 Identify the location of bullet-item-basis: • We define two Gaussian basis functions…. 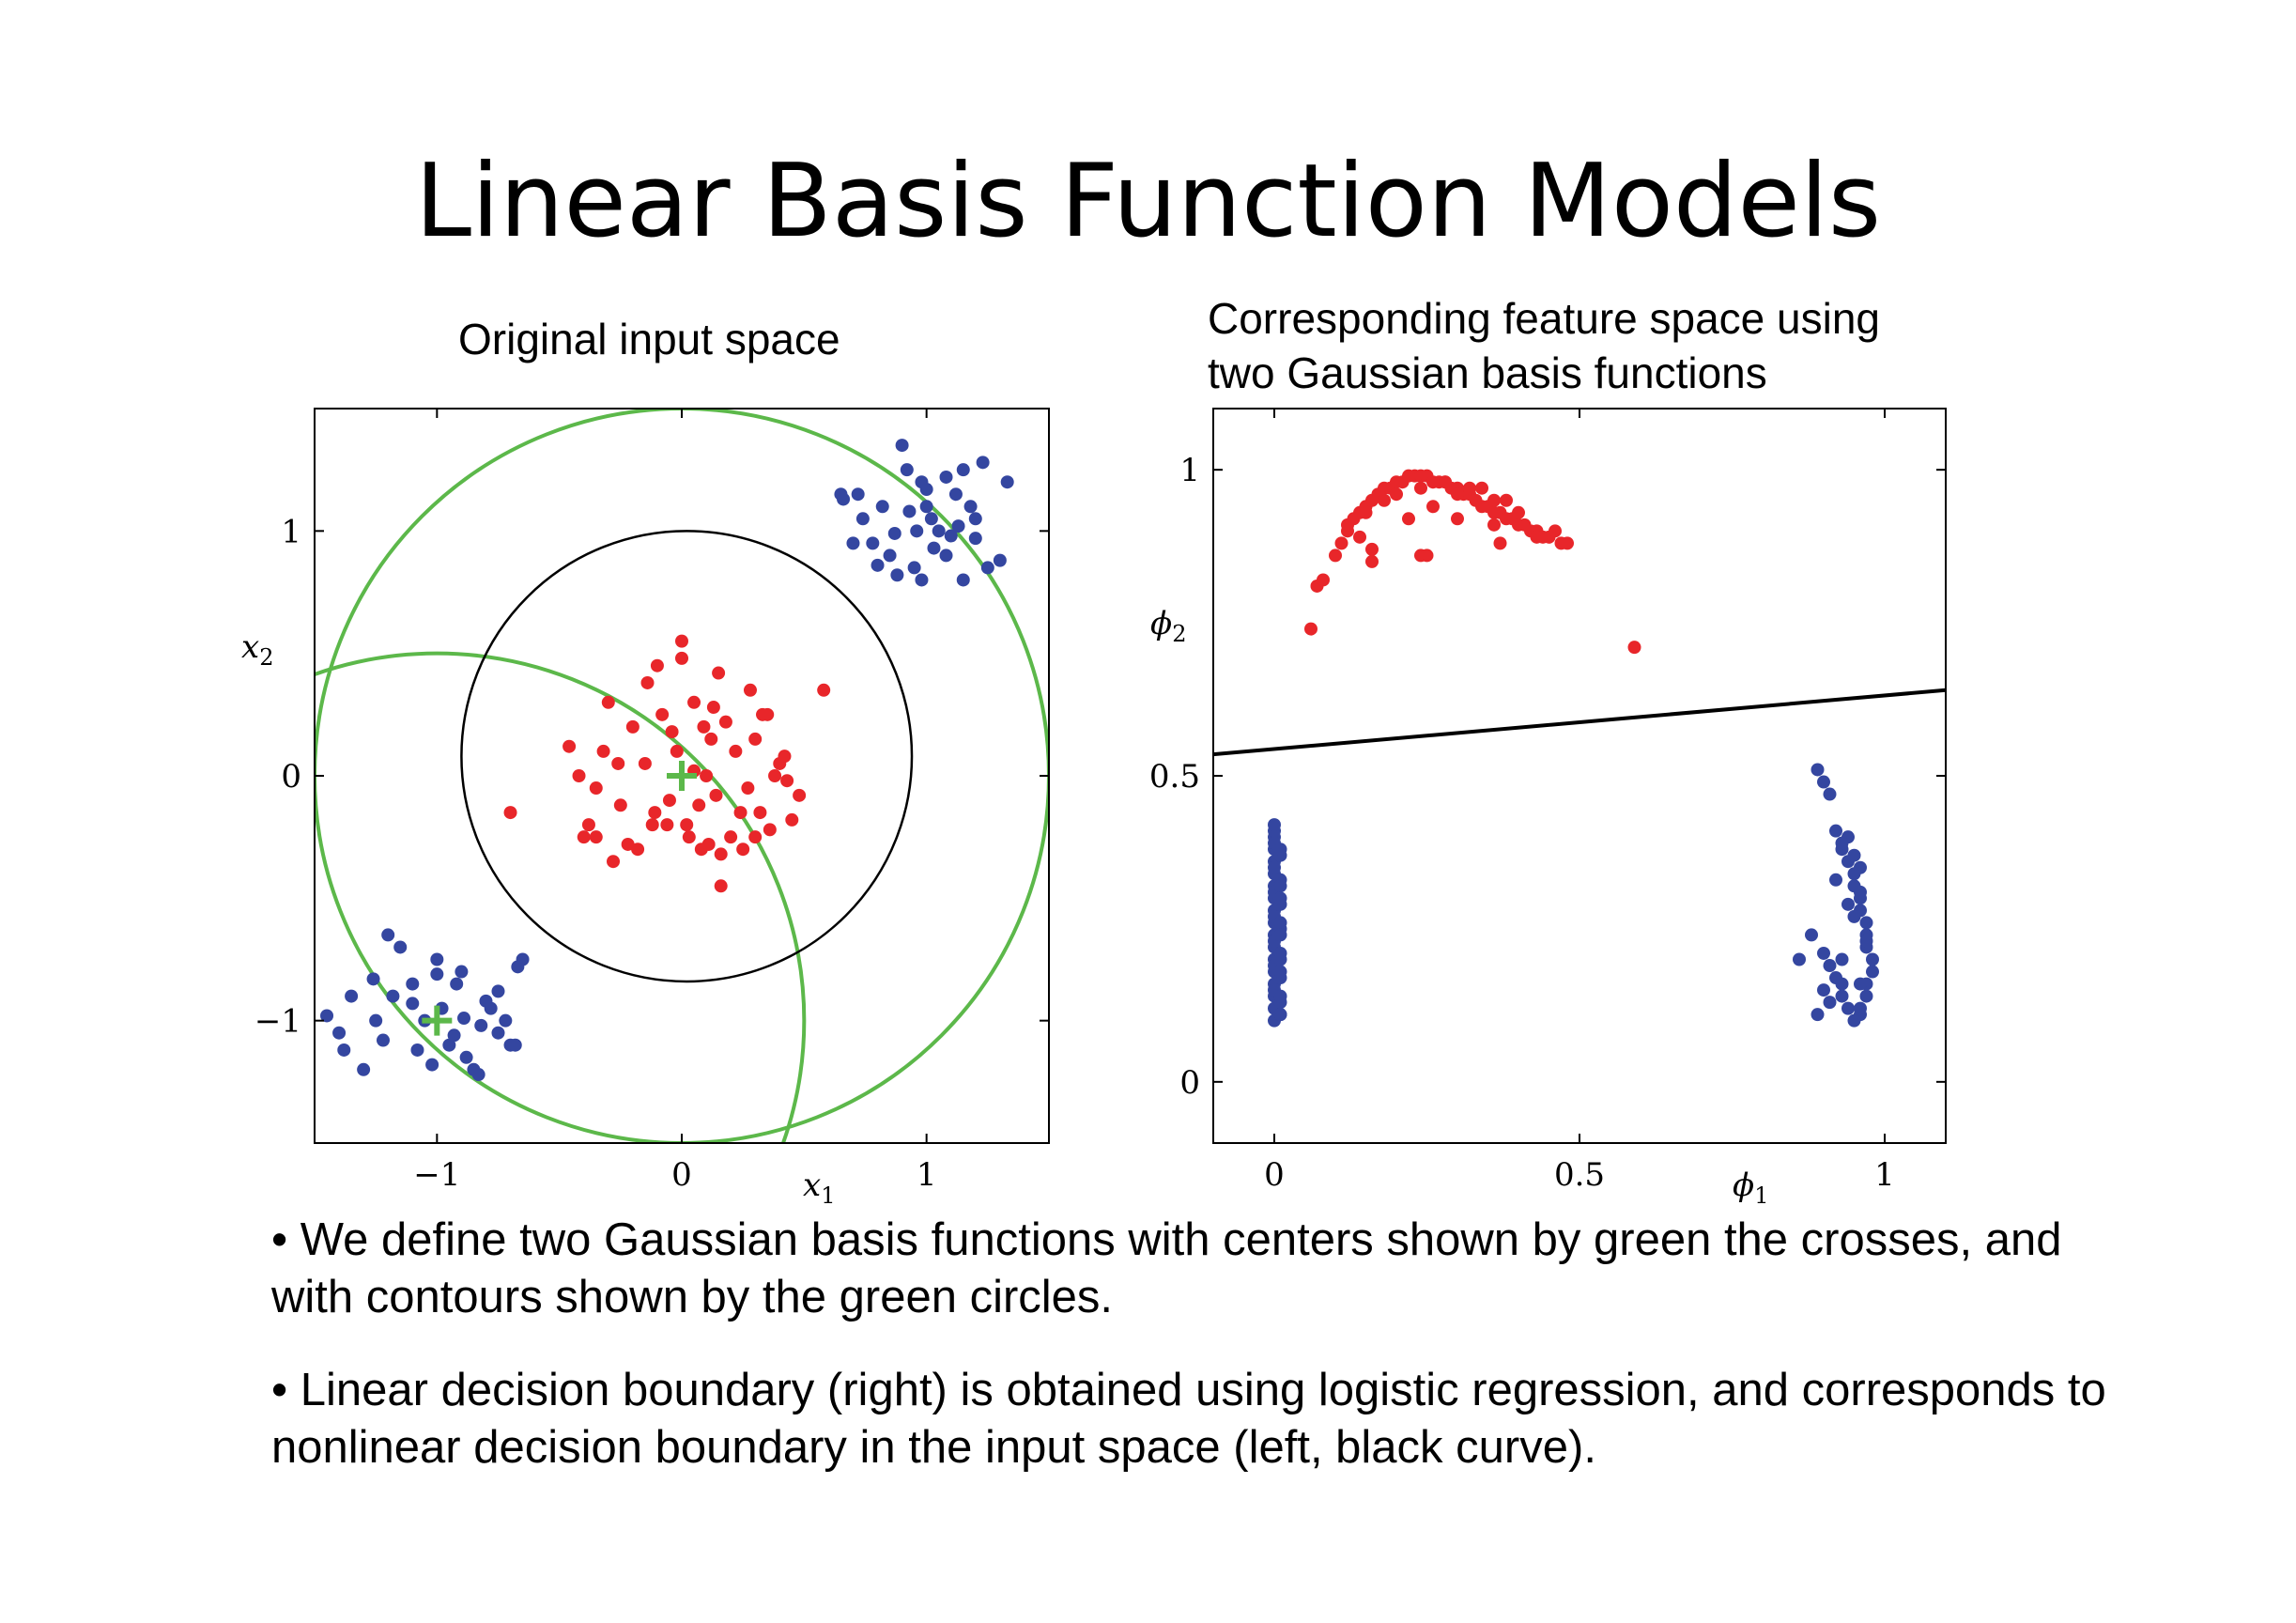
(1166, 1268).